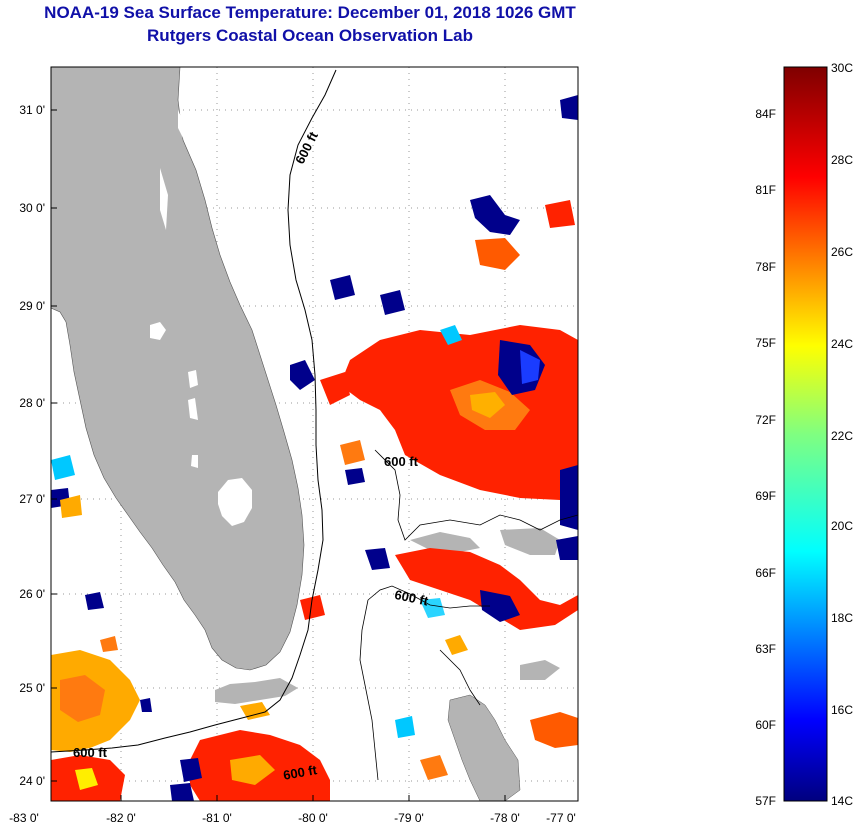 This screenshot has height=832, width=865. I want to click on lon-tick-label: -78 0', so click(505, 818).